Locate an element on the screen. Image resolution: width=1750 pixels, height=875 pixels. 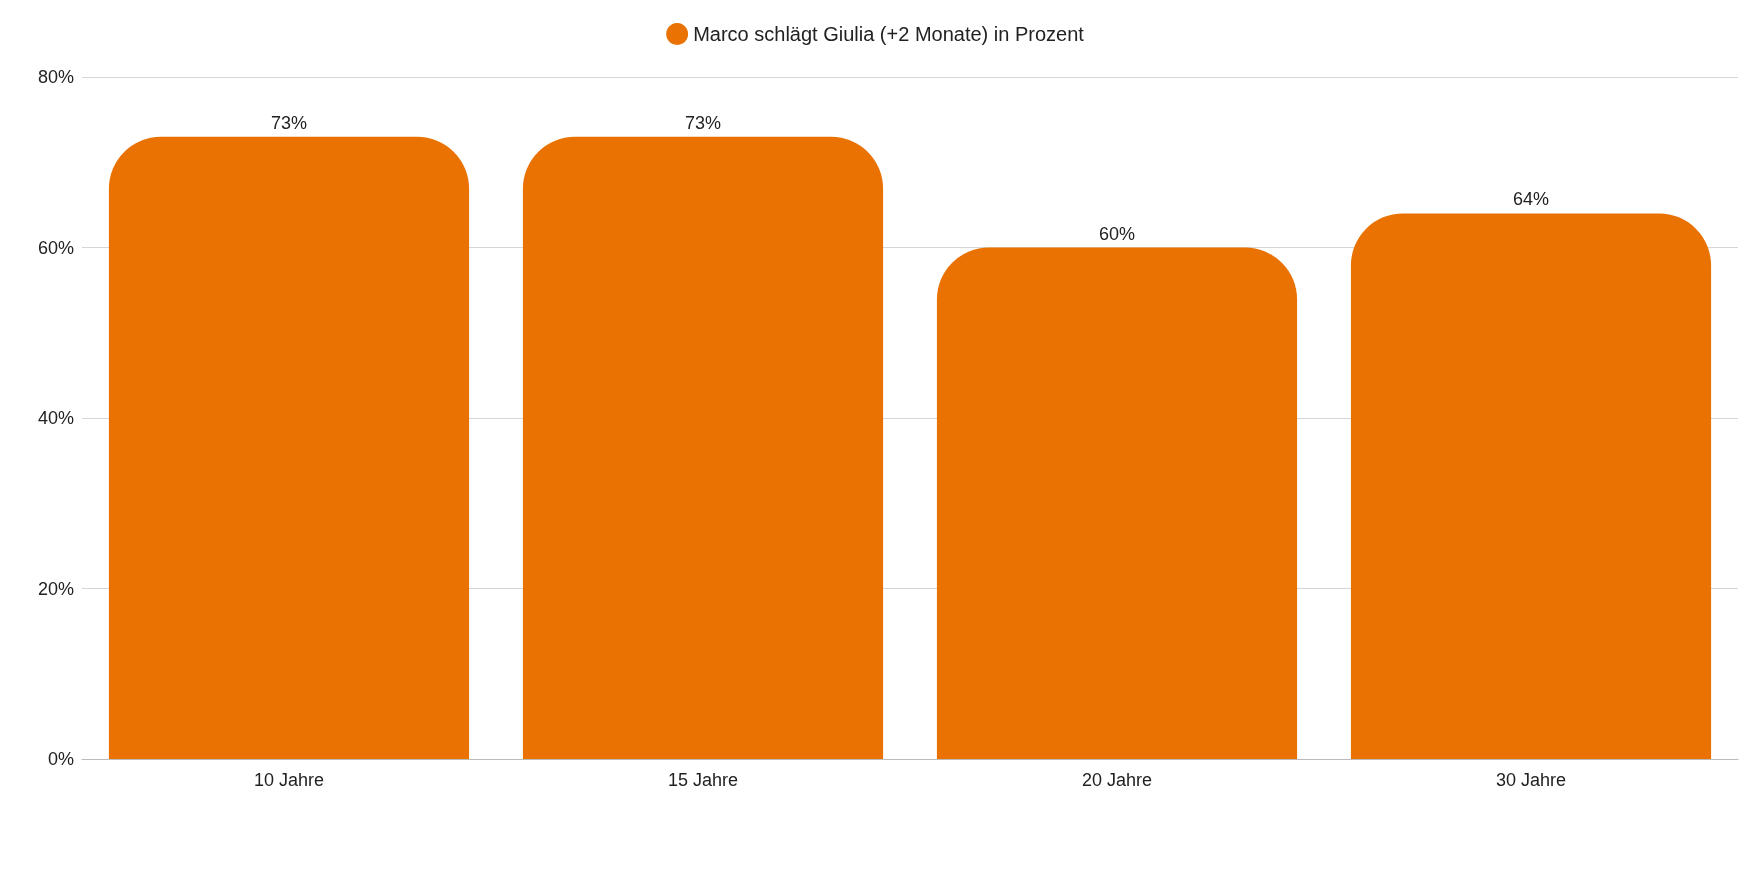
legend-label: Marco schlägt Giulia (+2 Monate) in Prozent is located at coordinates (889, 34).